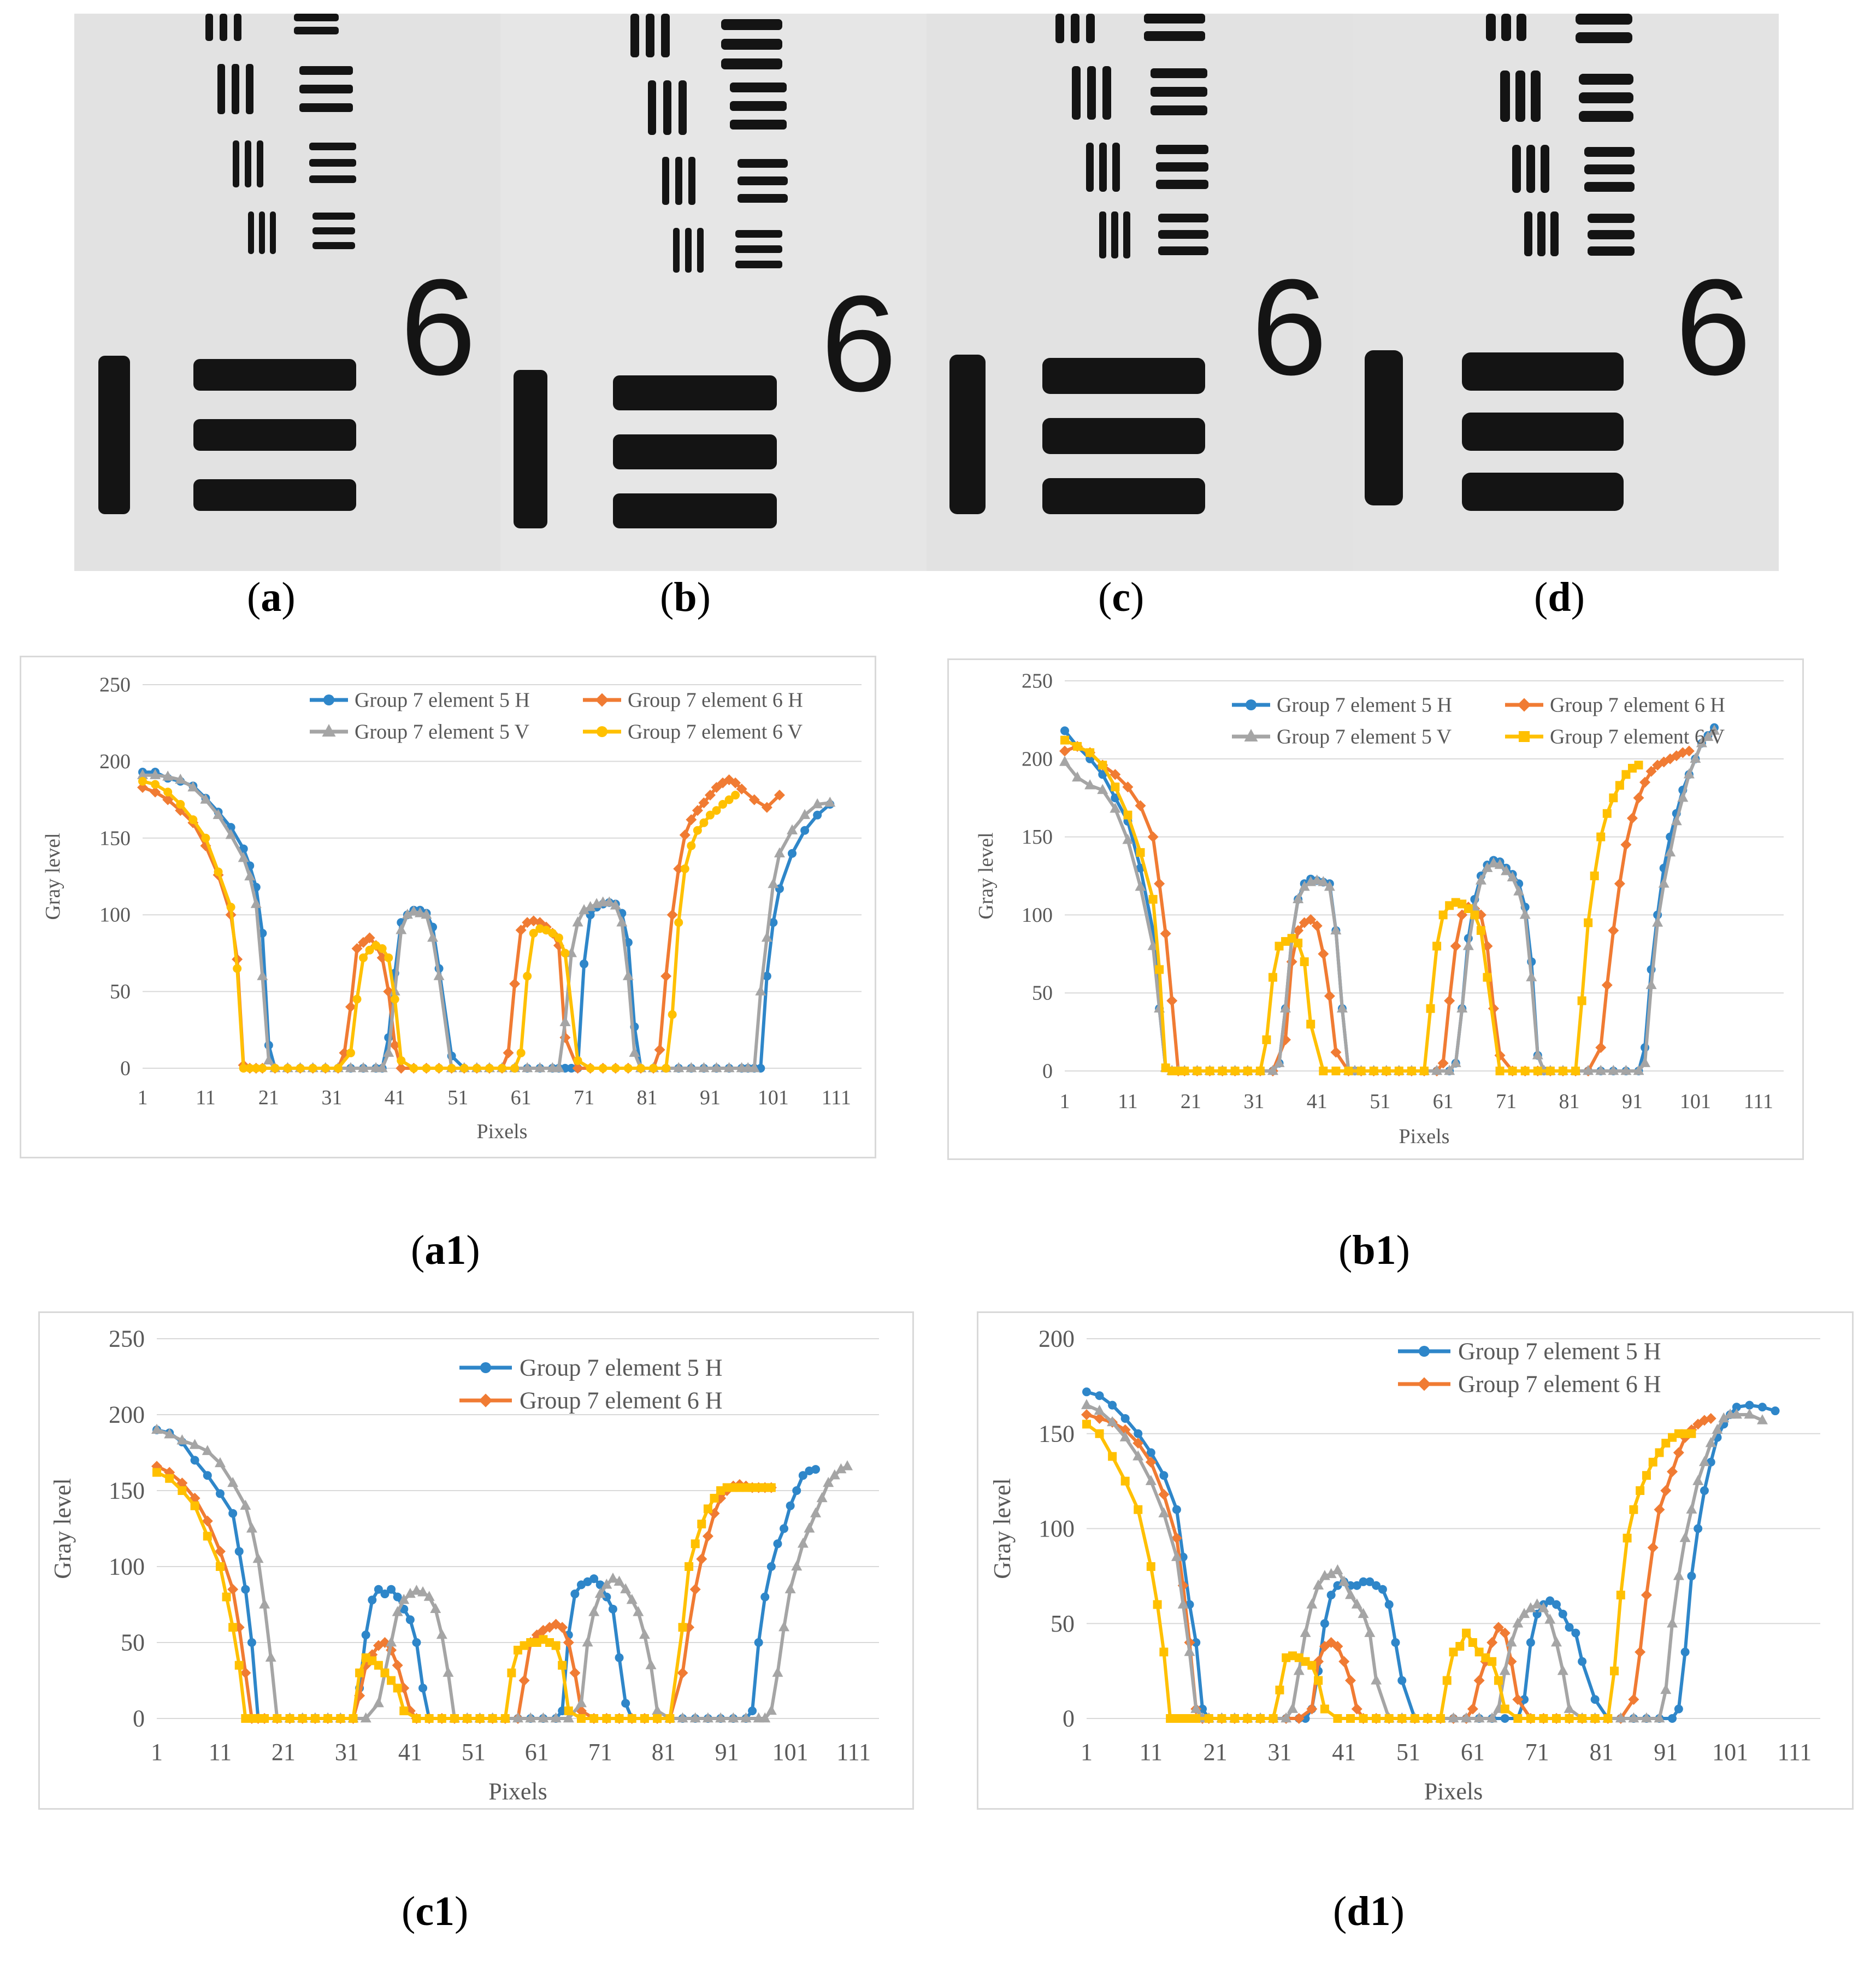 This screenshot has height=1972, width=1876. I want to click on panel-label-c1: (c1), so click(436, 1911).